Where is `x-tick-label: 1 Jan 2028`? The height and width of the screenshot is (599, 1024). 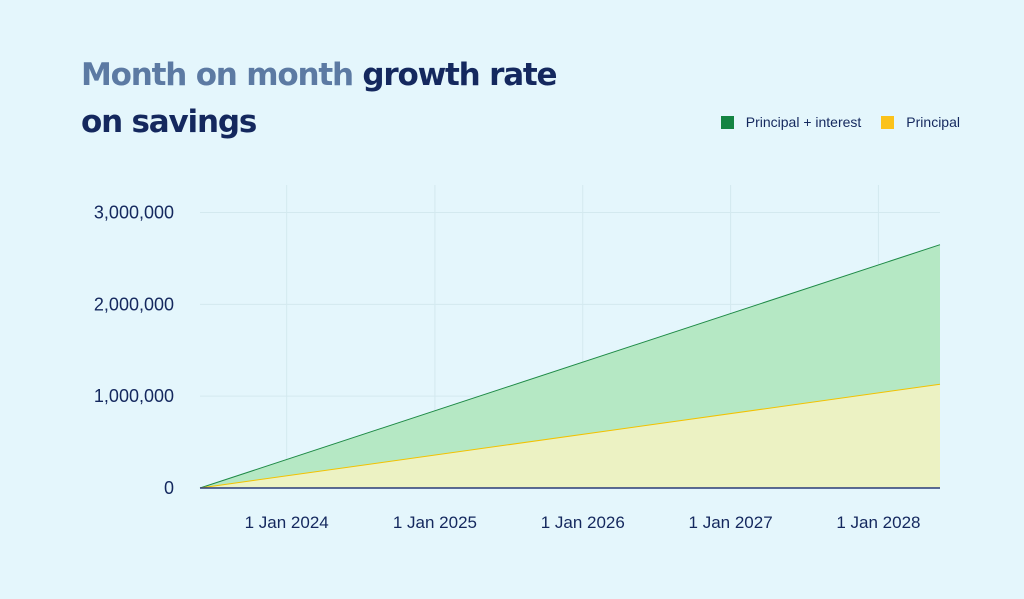 x-tick-label: 1 Jan 2028 is located at coordinates (878, 522).